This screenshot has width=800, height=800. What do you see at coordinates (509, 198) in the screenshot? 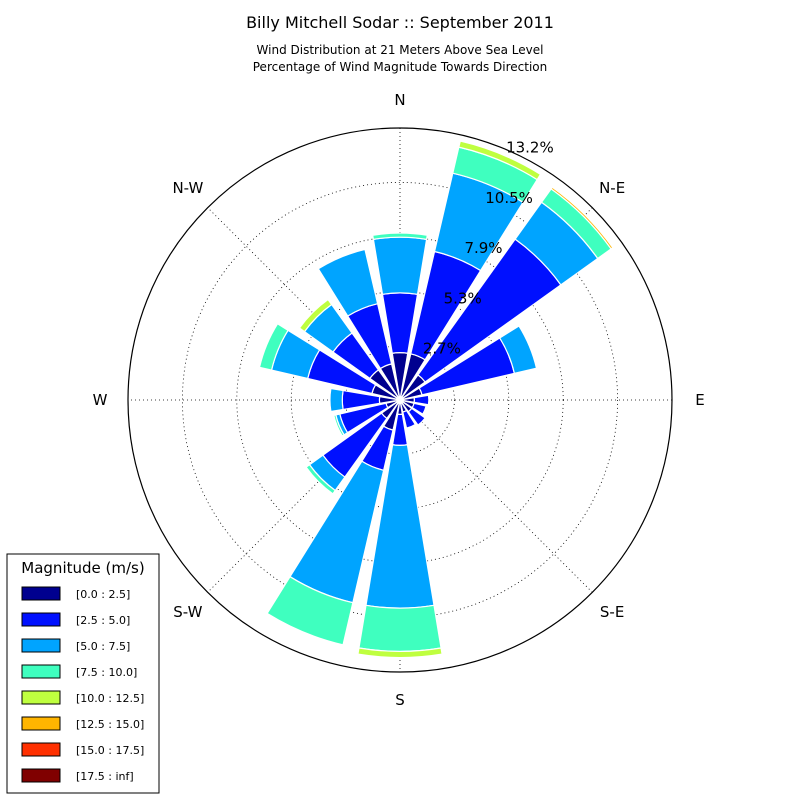
I see `radial-tick-label: 10.5%` at bounding box center [509, 198].